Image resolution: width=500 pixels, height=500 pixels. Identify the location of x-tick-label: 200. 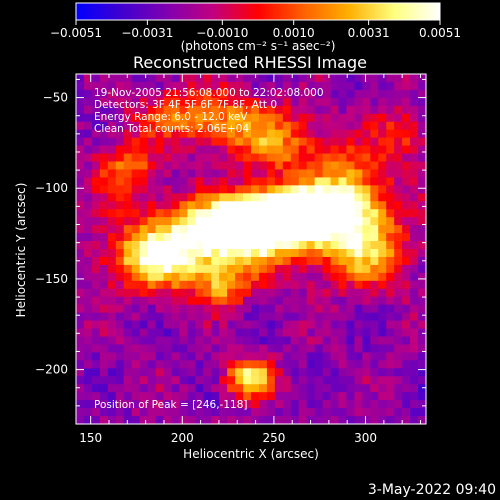
(182, 438).